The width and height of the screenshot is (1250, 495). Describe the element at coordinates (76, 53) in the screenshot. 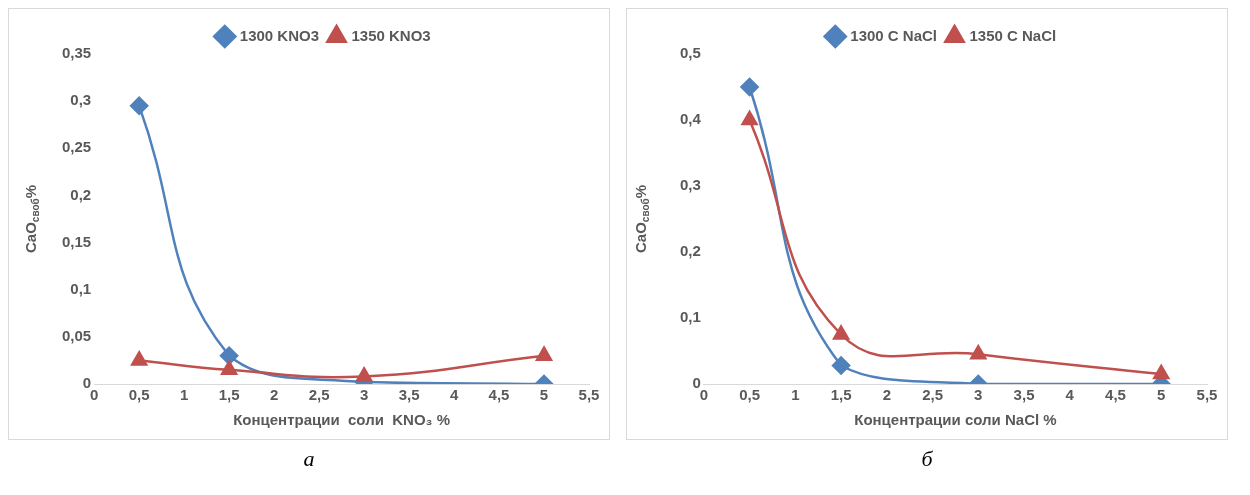

I see `y-tick-label: 0,35` at that location.